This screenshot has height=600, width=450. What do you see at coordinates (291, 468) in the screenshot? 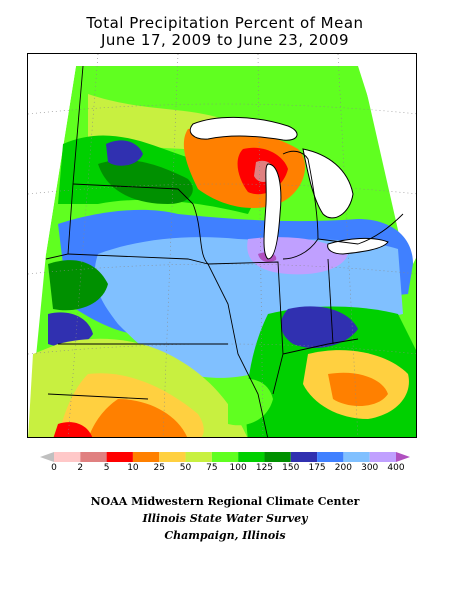
I see `legend-tick-label: 150` at bounding box center [291, 468].